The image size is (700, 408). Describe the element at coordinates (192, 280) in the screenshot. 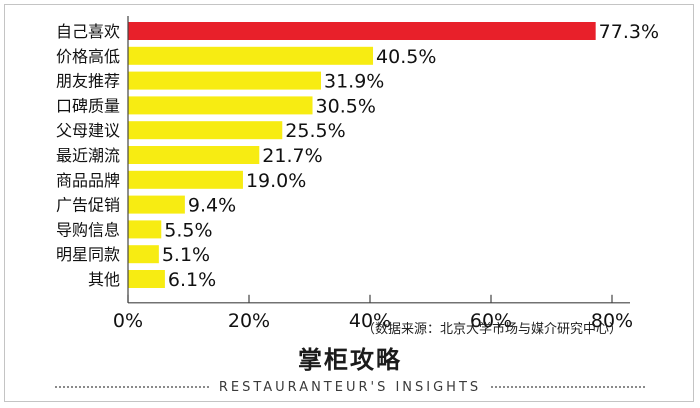

I see `data-label: 6.1%` at that location.